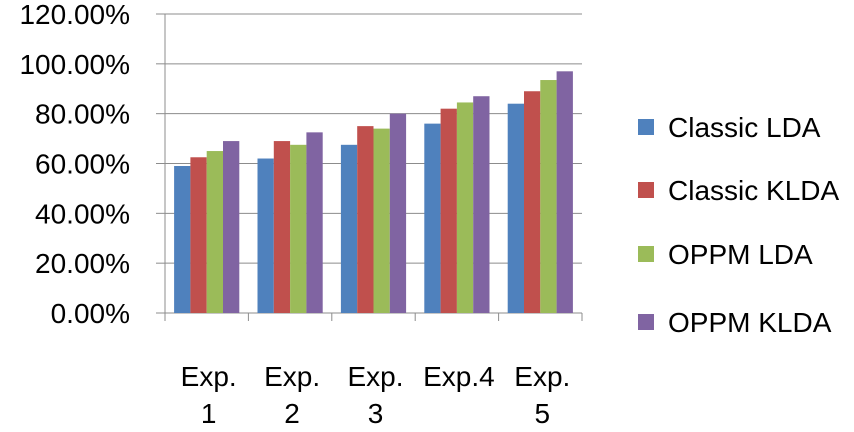  I want to click on legend-label: Classic LDA, so click(744, 127).